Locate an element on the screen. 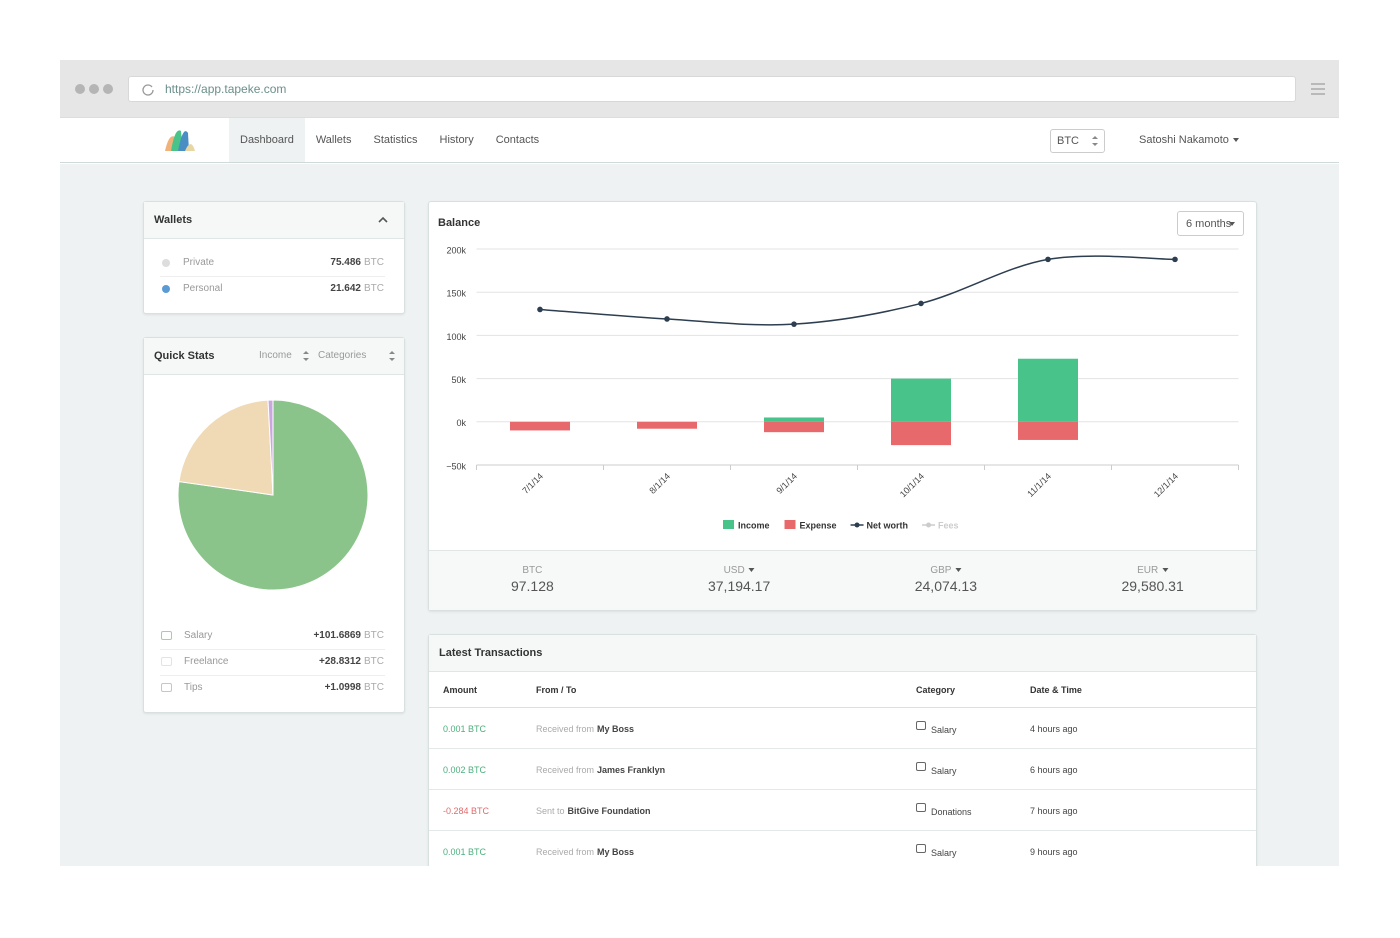 The image size is (1400, 938). value: +28.8312 is located at coordinates (340, 661).